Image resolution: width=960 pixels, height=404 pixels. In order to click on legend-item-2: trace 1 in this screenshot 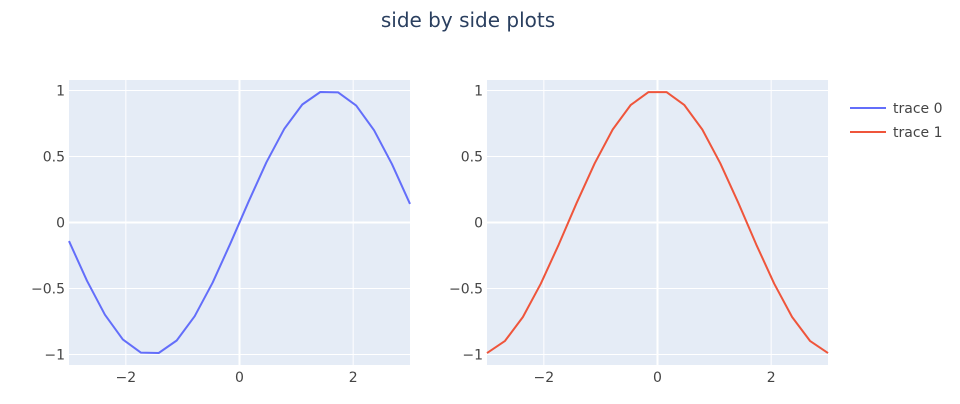, I will do `click(896, 133)`.